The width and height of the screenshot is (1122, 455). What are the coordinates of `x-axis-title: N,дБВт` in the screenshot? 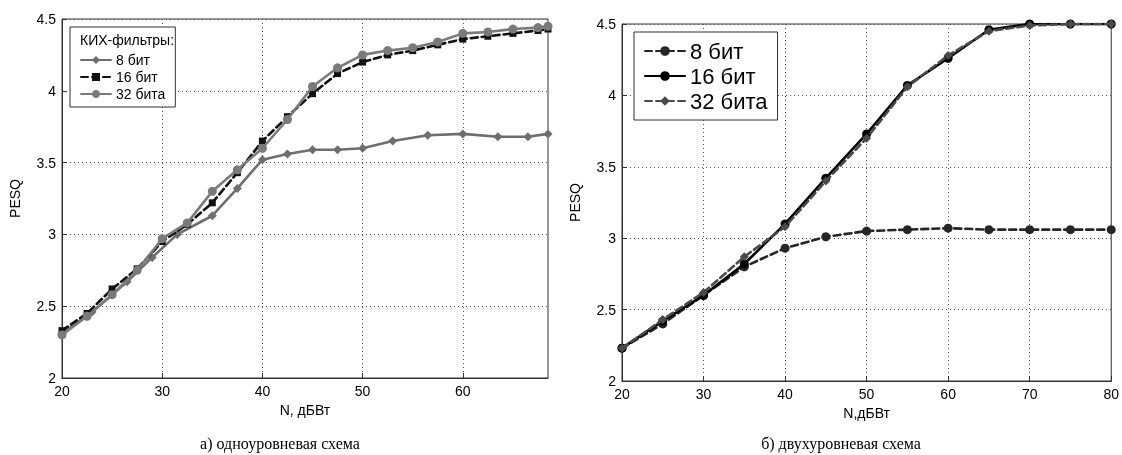 It's located at (867, 412).